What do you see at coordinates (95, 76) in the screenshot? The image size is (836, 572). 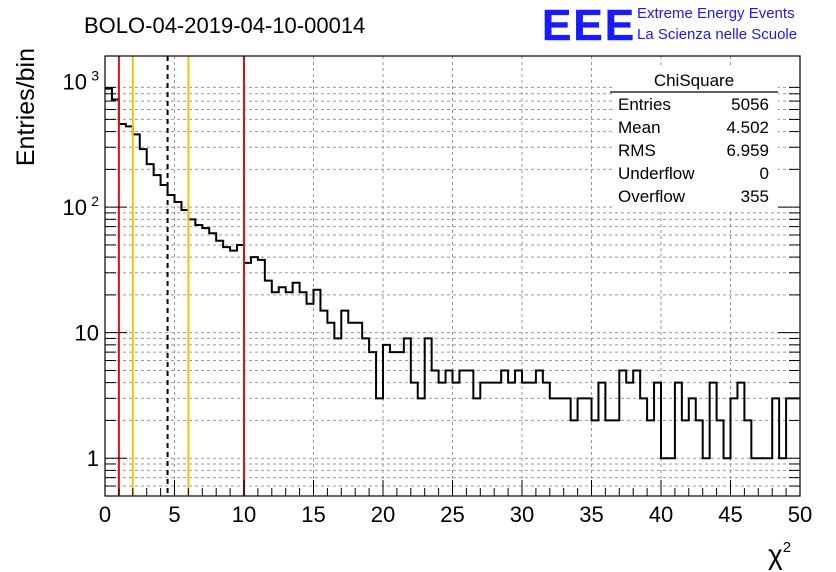 I see `y-tick-label-exponent: 3` at bounding box center [95, 76].